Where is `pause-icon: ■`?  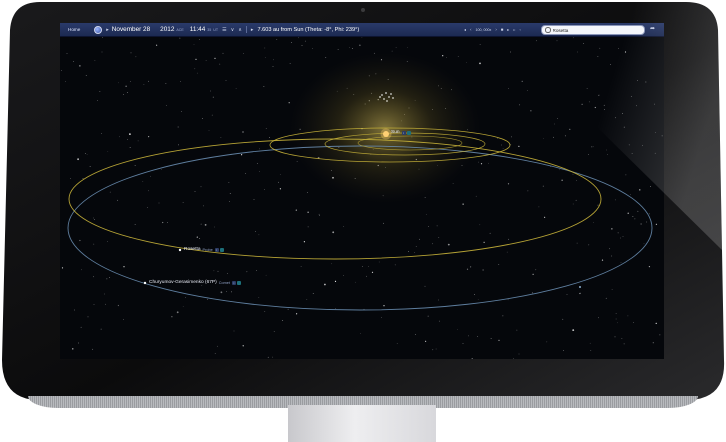
pause-icon: ■ is located at coordinates (502, 29).